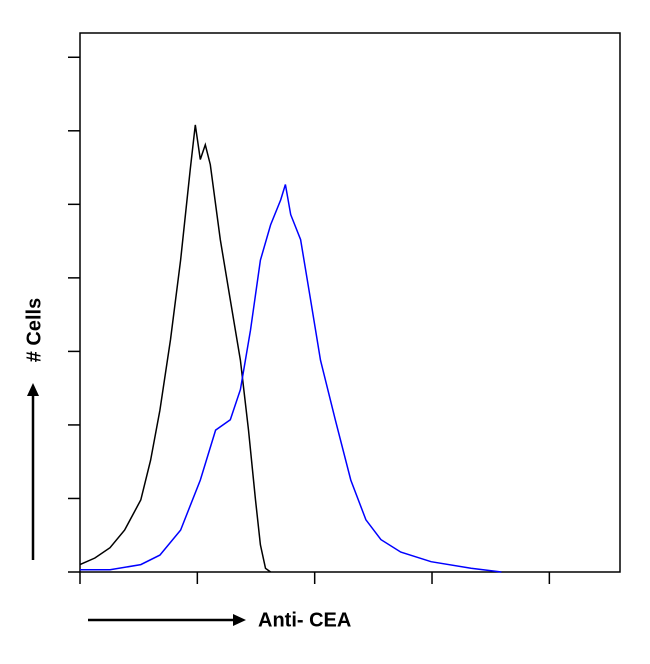 This screenshot has width=650, height=664. What do you see at coordinates (33, 389) in the screenshot?
I see `y-arrow-head` at bounding box center [33, 389].